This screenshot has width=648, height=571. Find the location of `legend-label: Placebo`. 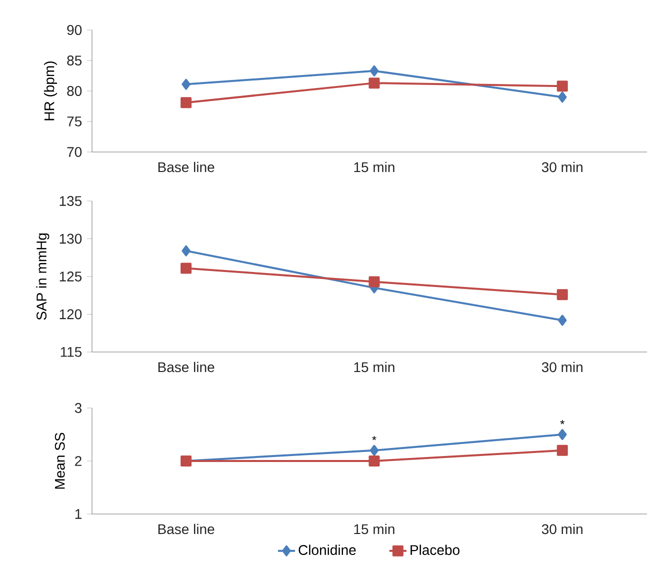

legend-label: Placebo is located at coordinates (435, 549).